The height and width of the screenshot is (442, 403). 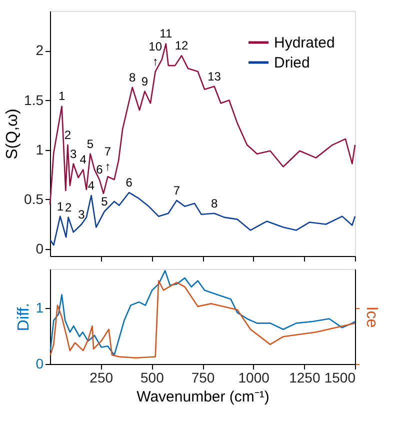 I want to click on legend-label: Hydrated, so click(x=304, y=43).